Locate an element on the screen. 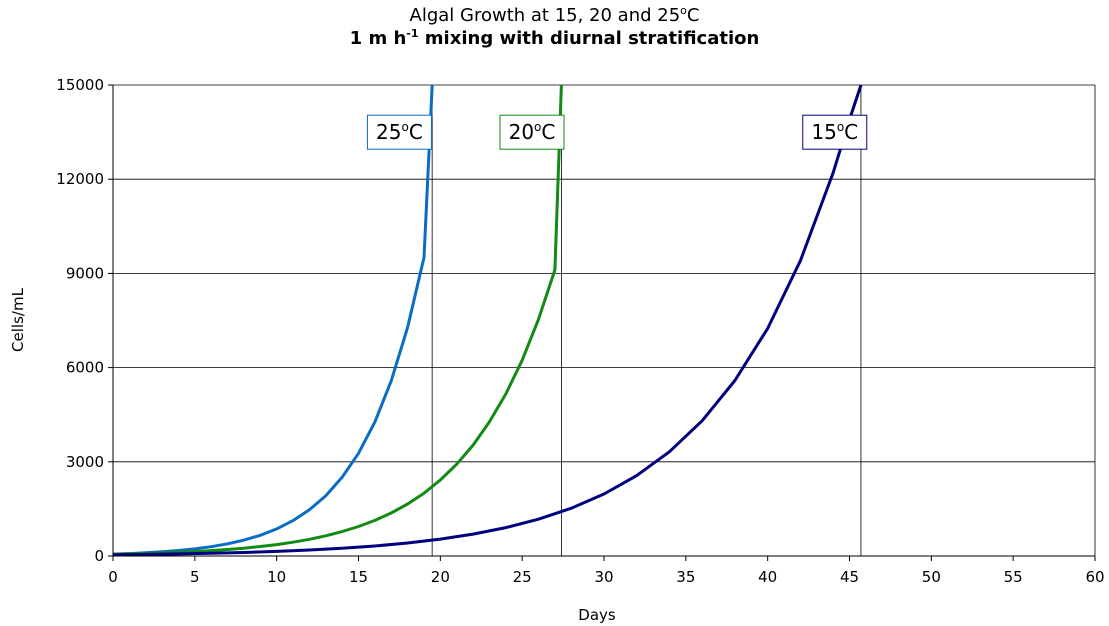 The height and width of the screenshot is (626, 1109). series-label: 20oC is located at coordinates (532, 132).